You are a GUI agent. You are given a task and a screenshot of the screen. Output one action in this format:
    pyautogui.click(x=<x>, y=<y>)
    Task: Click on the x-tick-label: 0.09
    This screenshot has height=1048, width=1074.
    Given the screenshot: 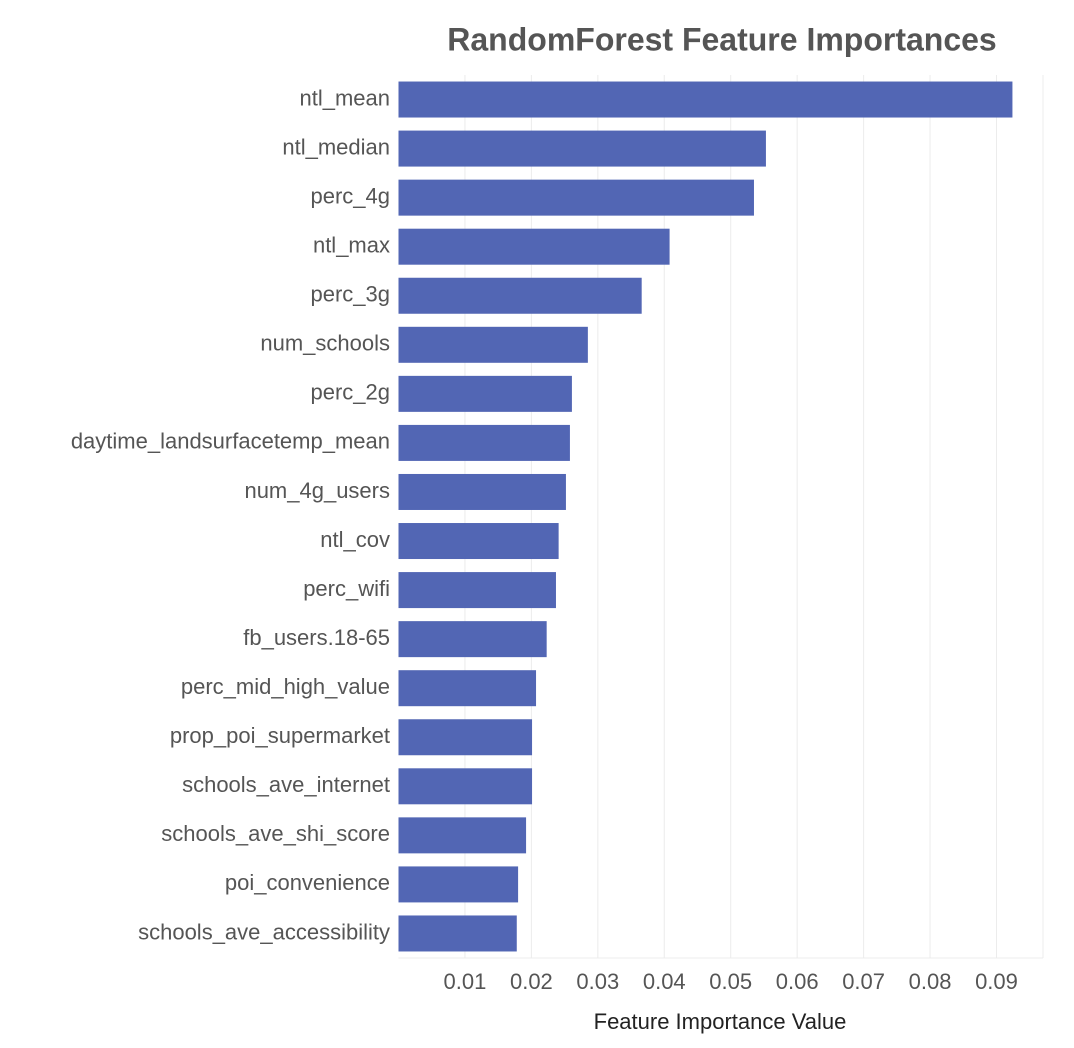 What is the action you would take?
    pyautogui.click(x=996, y=981)
    